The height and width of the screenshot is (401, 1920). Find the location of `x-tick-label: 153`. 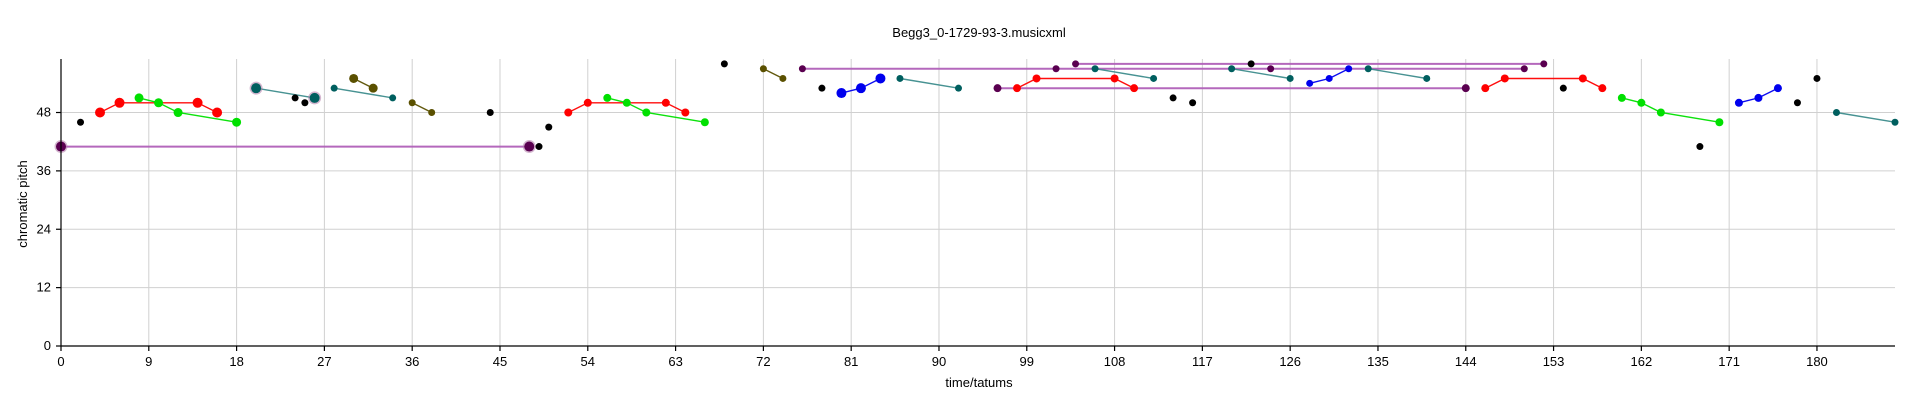

x-tick-label: 153 is located at coordinates (1554, 361).